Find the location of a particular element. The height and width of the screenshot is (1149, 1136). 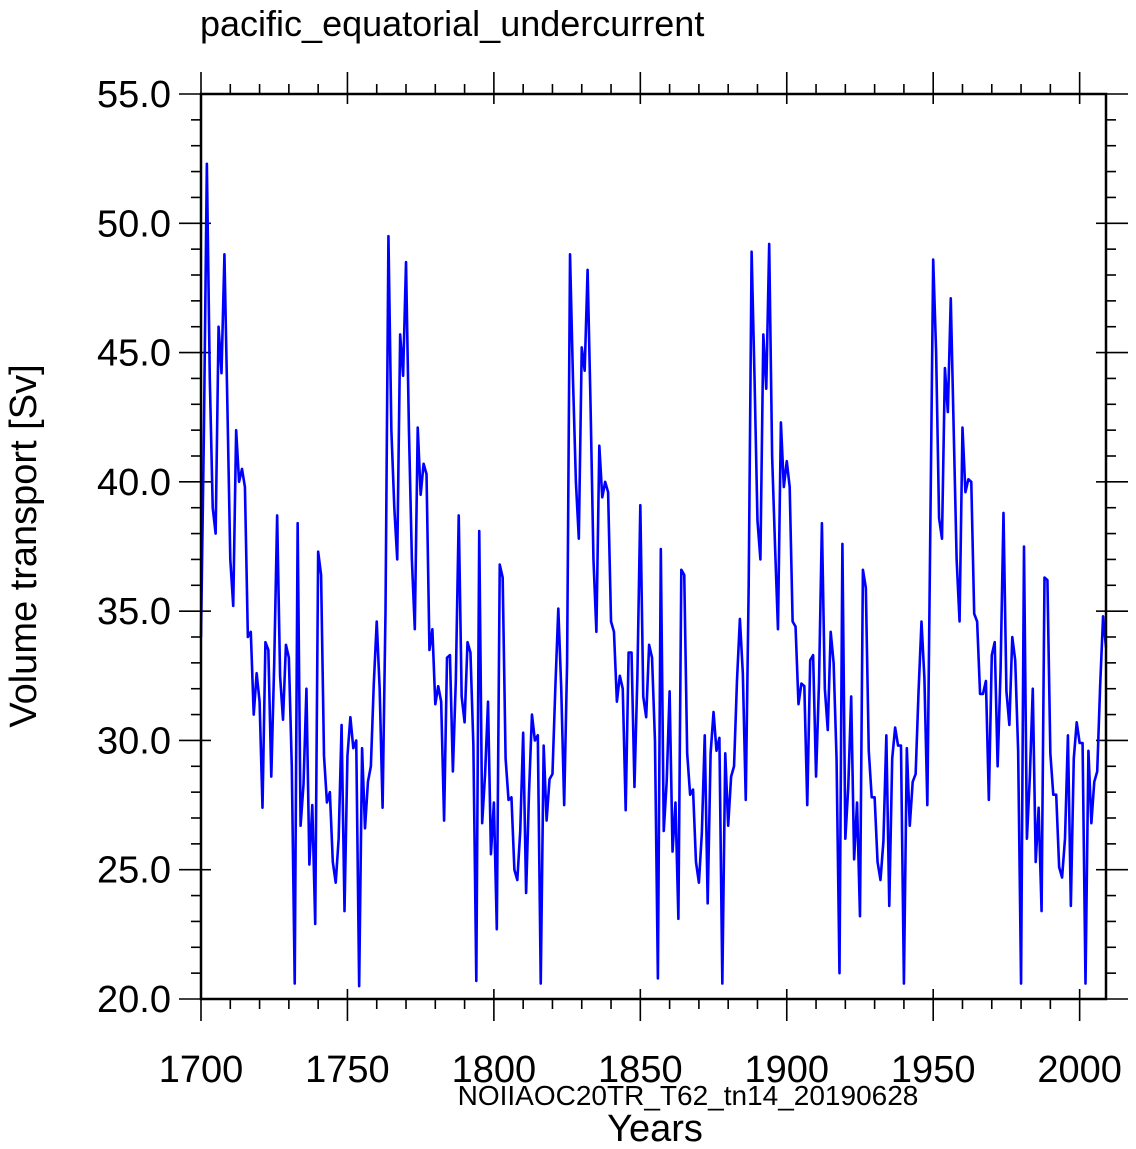

chart-title: pacific_equatorial_undercurrent is located at coordinates (452, 23).